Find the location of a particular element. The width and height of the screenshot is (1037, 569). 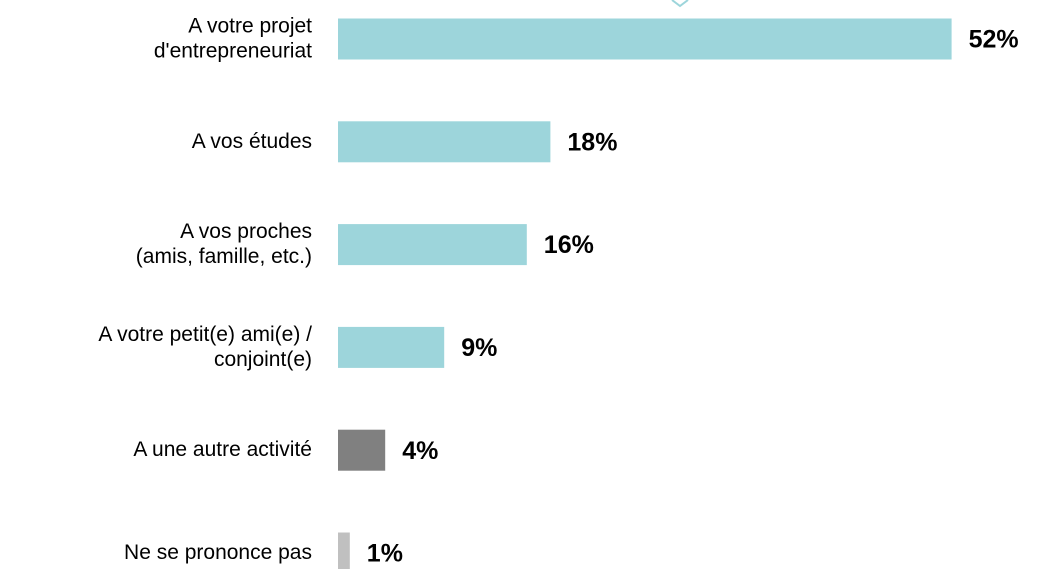

value-label: 1% is located at coordinates (385, 554).